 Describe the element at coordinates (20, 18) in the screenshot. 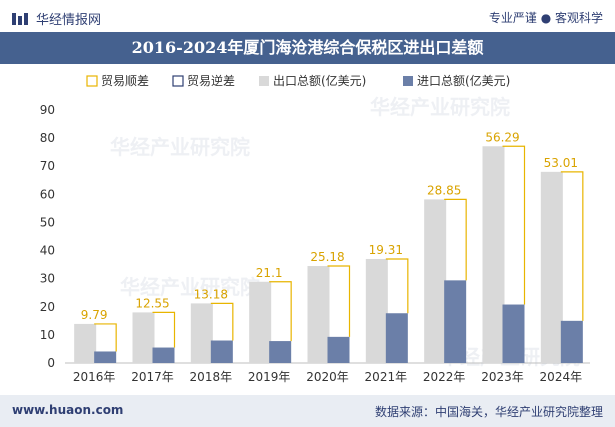

I see `brand-logo-icon` at that location.